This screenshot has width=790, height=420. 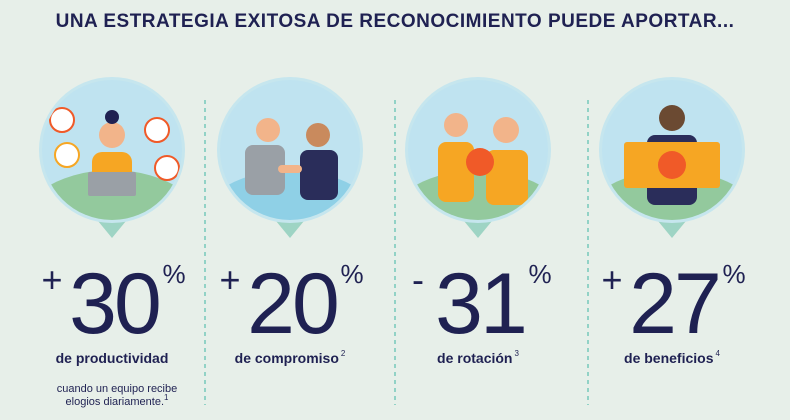 I want to click on number: 20, so click(x=292, y=304).